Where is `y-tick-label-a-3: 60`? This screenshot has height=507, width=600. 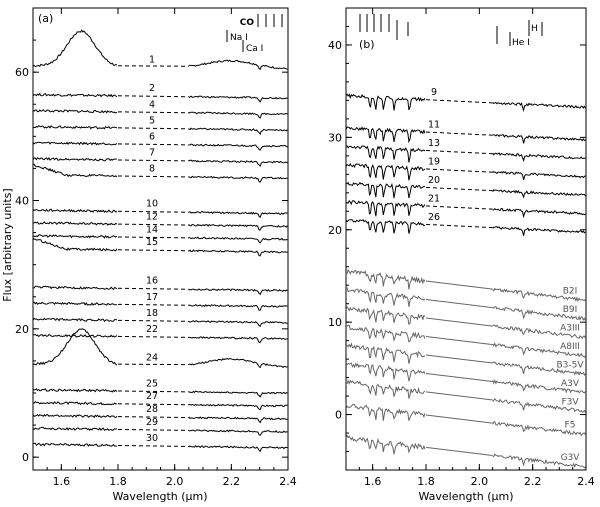 y-tick-label-a-3: 60 is located at coordinates (22, 72).